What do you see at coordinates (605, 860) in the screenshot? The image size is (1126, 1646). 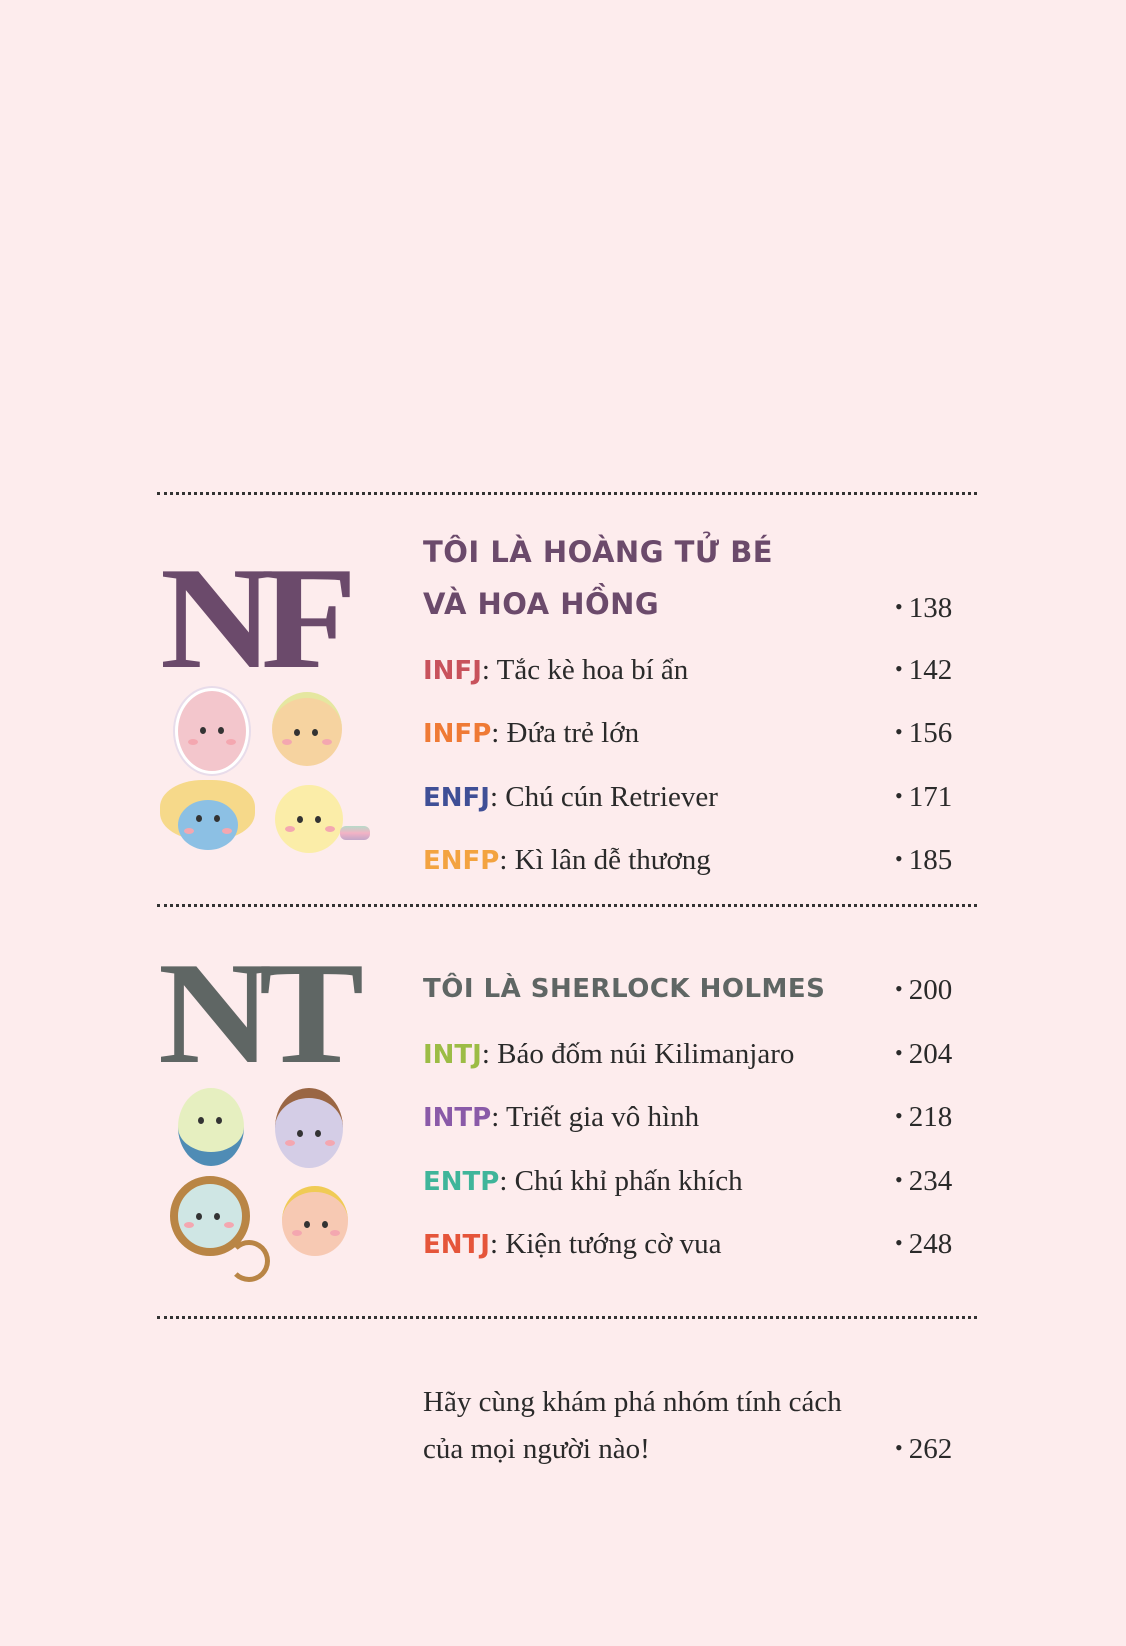 I see `entry-title: : Kì lân dễ thương` at bounding box center [605, 860].